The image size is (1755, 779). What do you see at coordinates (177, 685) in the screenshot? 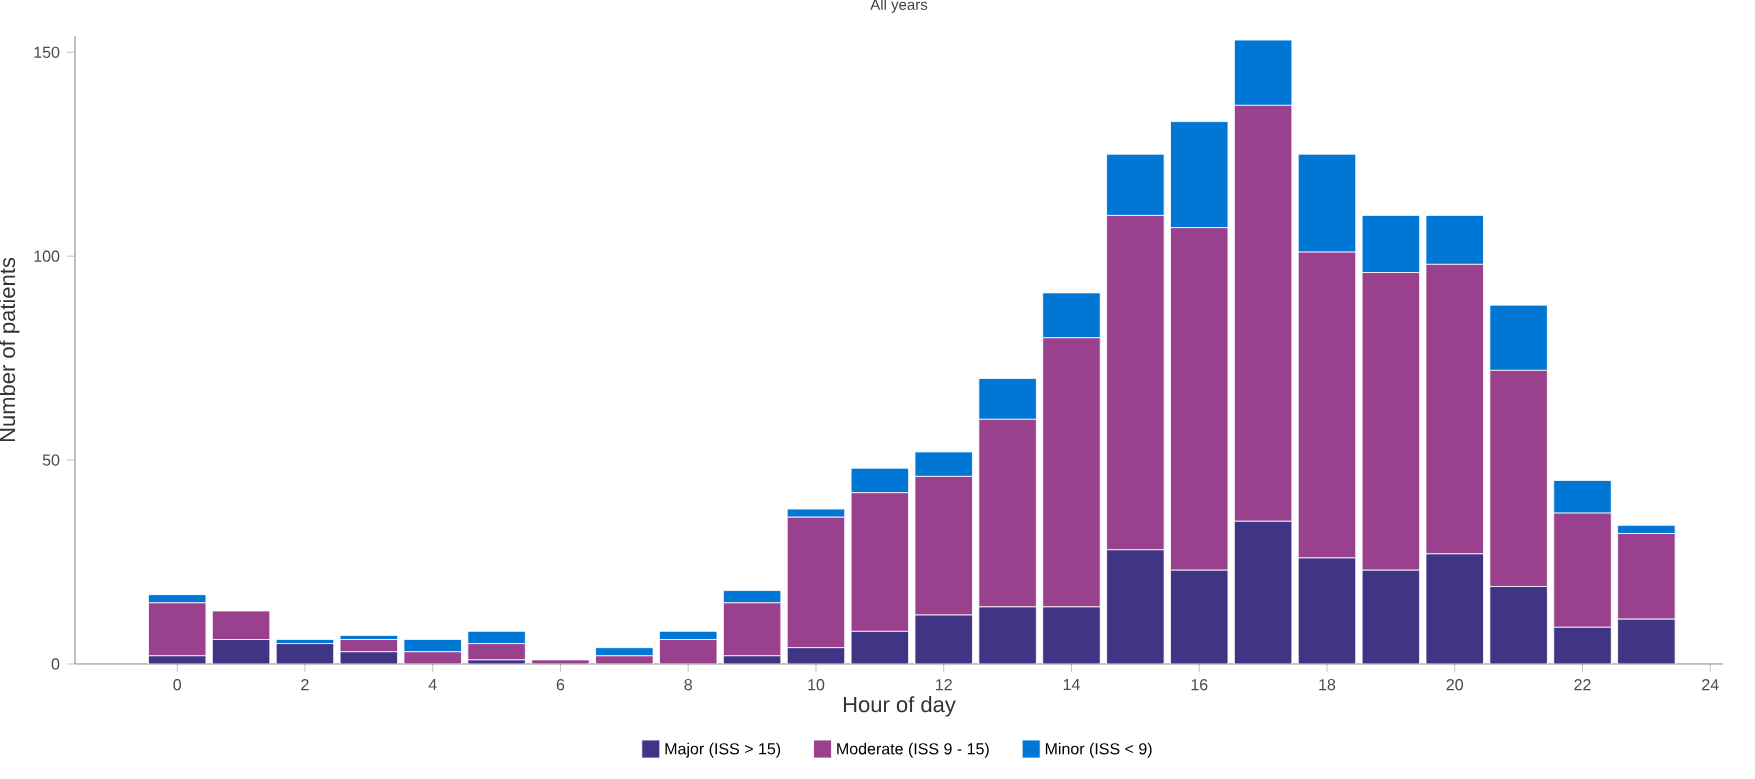
I see `x-tick-label: 0` at bounding box center [177, 685].